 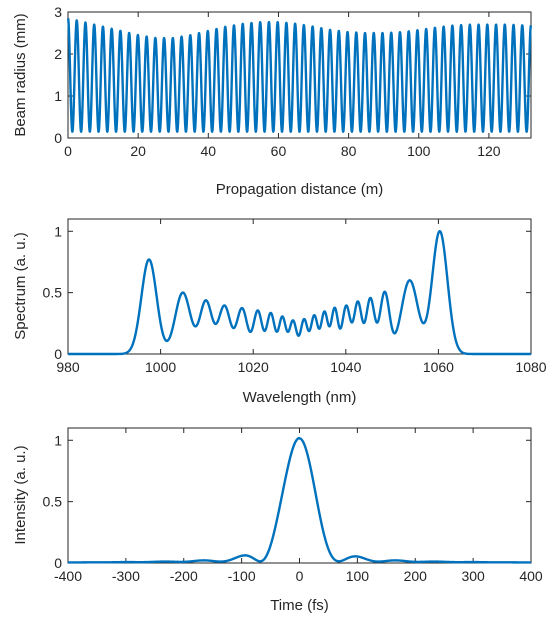 I want to click on y-tick-labels: 0 1 2 3, so click(x=58, y=75).